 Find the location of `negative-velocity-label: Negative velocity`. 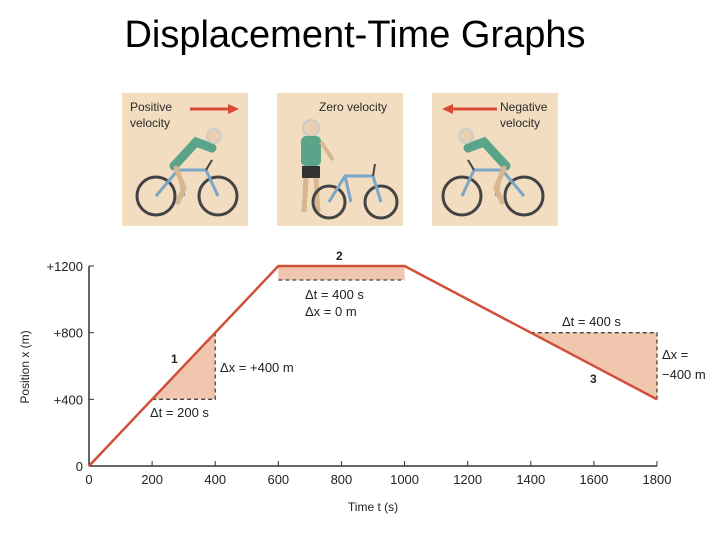

negative-velocity-label: Negative velocity is located at coordinates (524, 115).